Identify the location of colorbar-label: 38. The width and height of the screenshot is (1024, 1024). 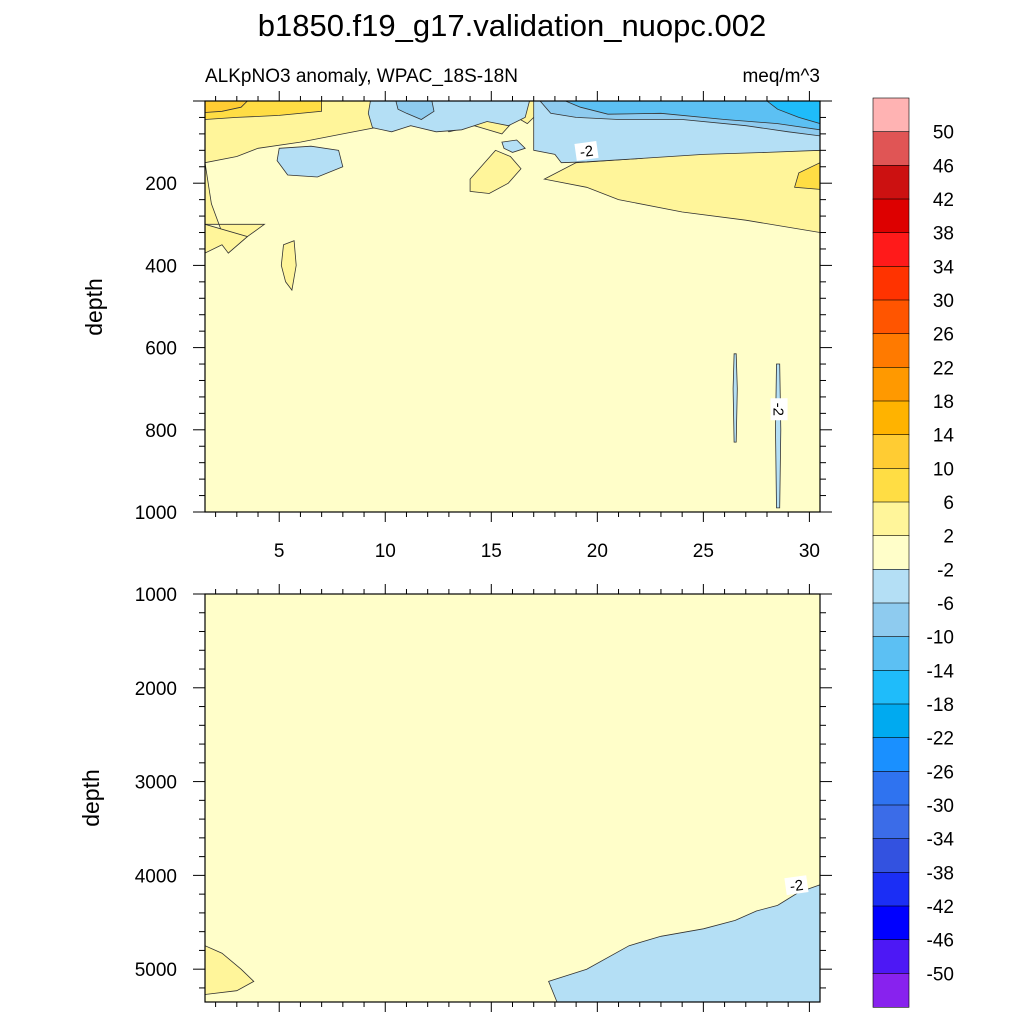
(943, 234).